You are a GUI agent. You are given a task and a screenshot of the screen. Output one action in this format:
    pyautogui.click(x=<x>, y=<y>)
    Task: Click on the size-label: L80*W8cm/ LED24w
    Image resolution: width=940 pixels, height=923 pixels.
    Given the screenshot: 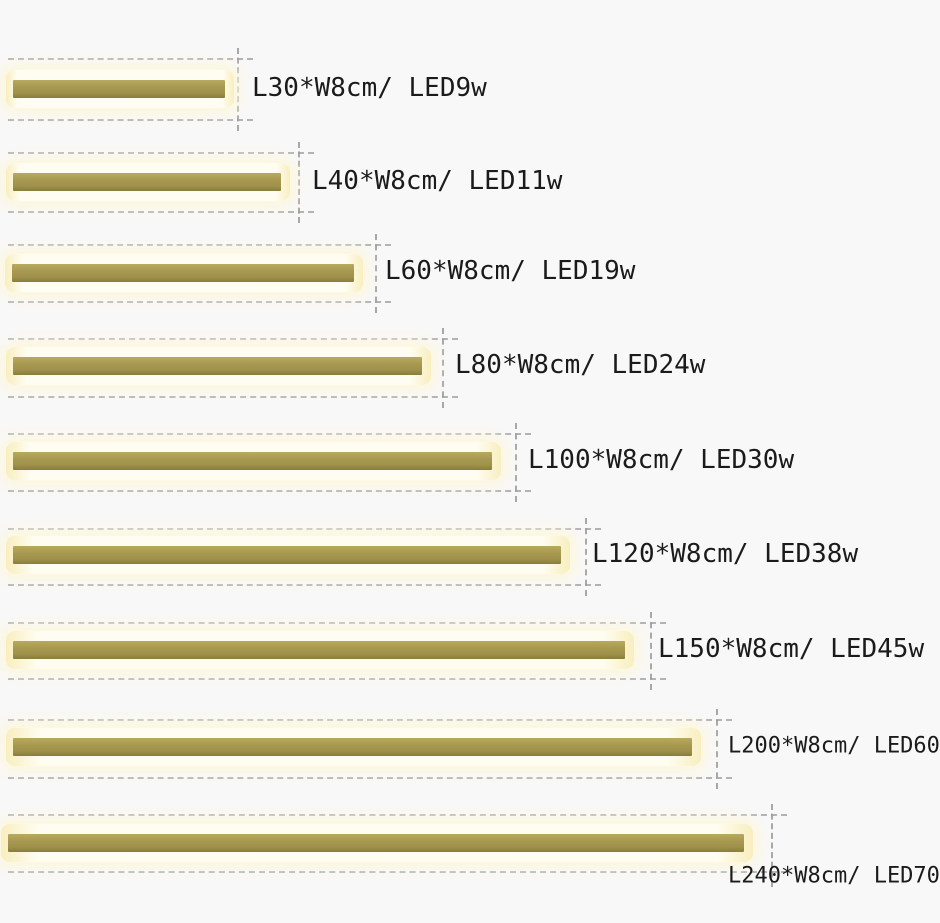 What is the action you would take?
    pyautogui.click(x=580, y=364)
    